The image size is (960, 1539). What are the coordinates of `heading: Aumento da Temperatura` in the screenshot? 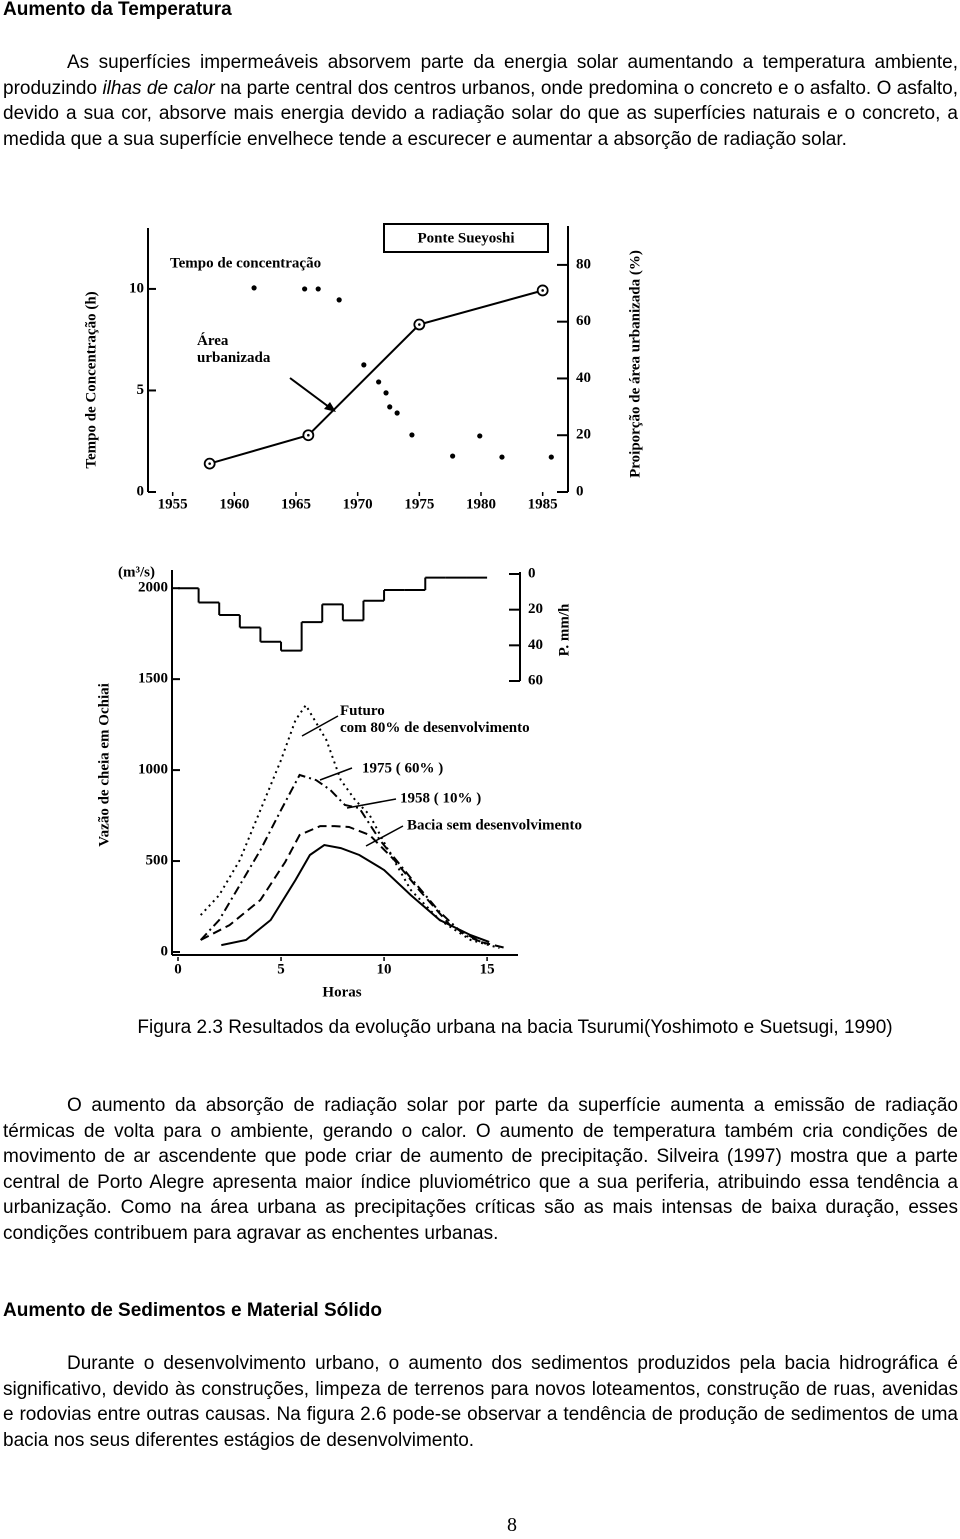 It's located at (117, 10).